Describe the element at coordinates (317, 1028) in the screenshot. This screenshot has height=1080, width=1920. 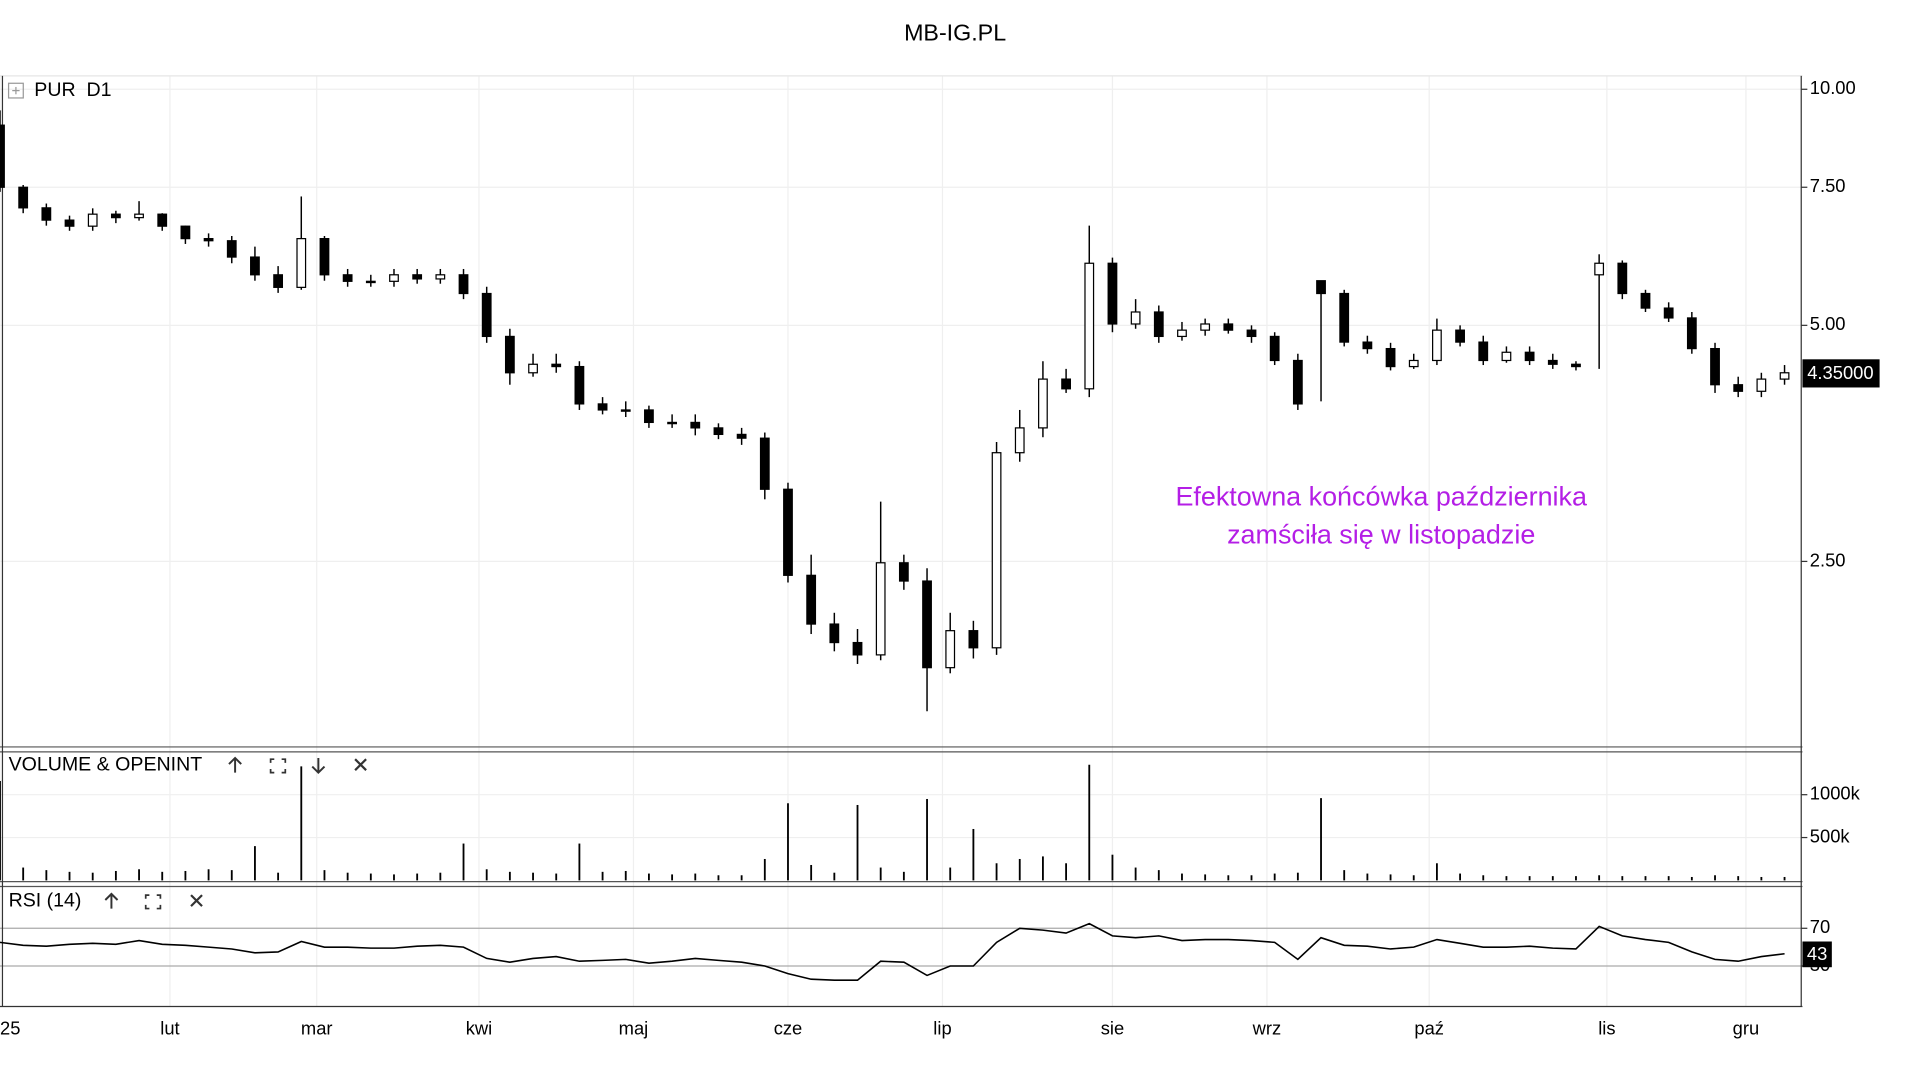
I see `x-tick-label: mar` at that location.